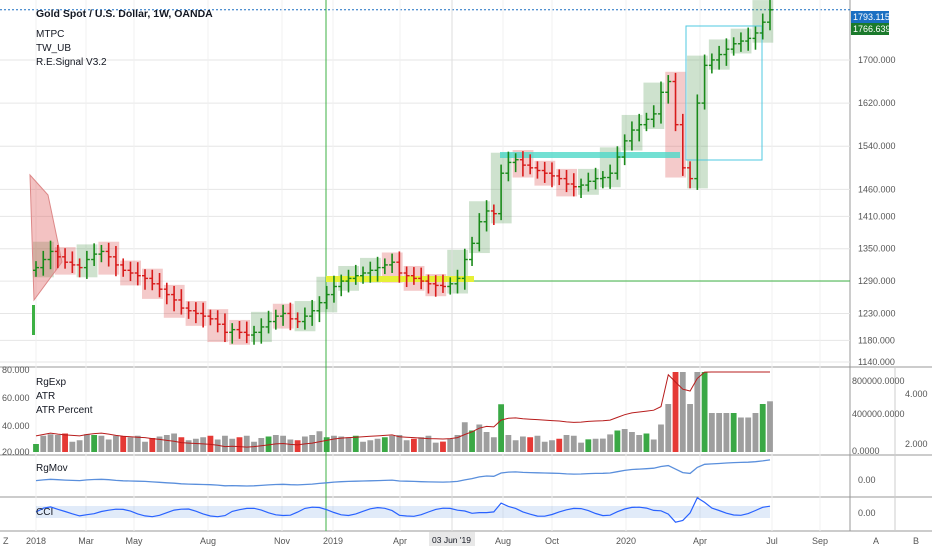 Image resolution: width=932 pixels, height=555 pixels. I want to click on zoom-button: Z, so click(6, 541).